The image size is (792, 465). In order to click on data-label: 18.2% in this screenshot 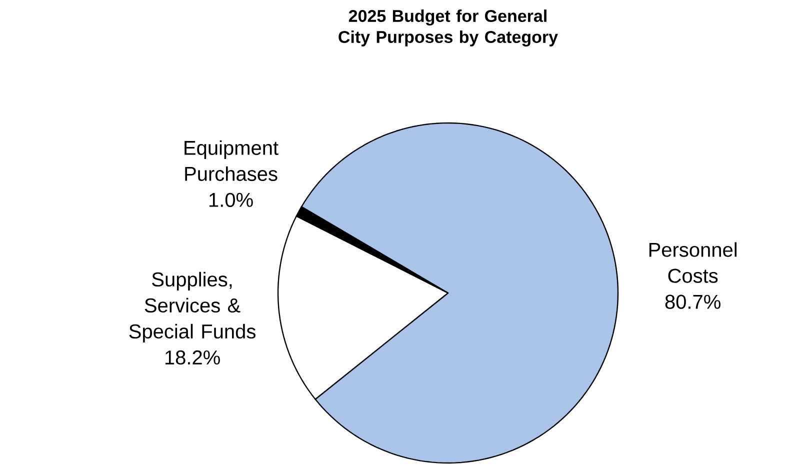, I will do `click(192, 357)`.